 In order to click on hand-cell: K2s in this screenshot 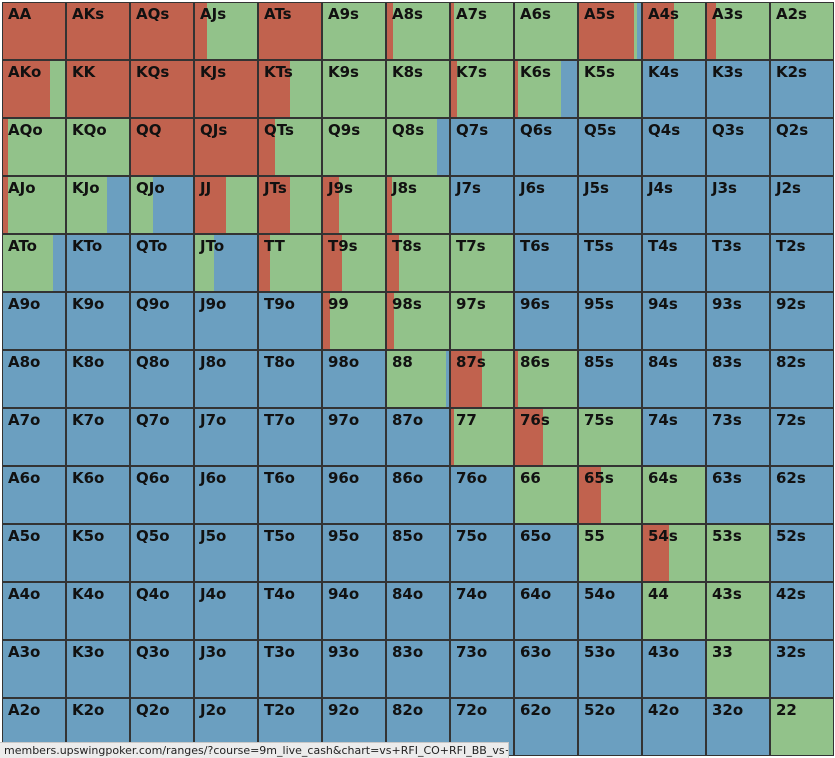, I will do `click(802, 89)`.